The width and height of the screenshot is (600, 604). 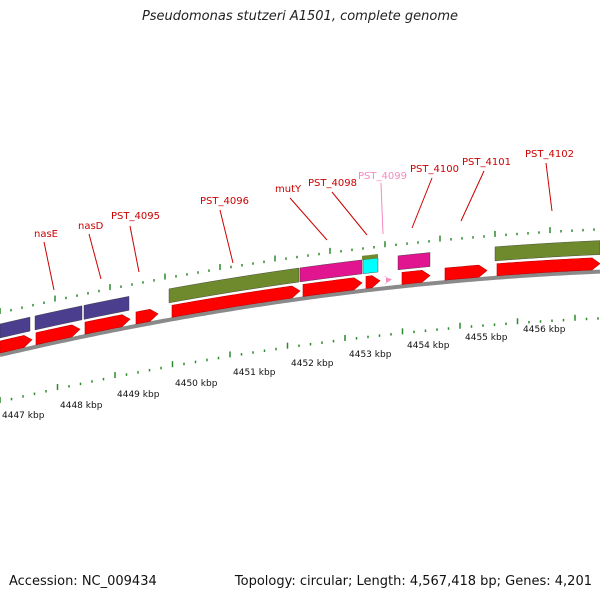 What do you see at coordinates (23, 416) in the screenshot?
I see `kbp-label: 4447 kbp` at bounding box center [23, 416].